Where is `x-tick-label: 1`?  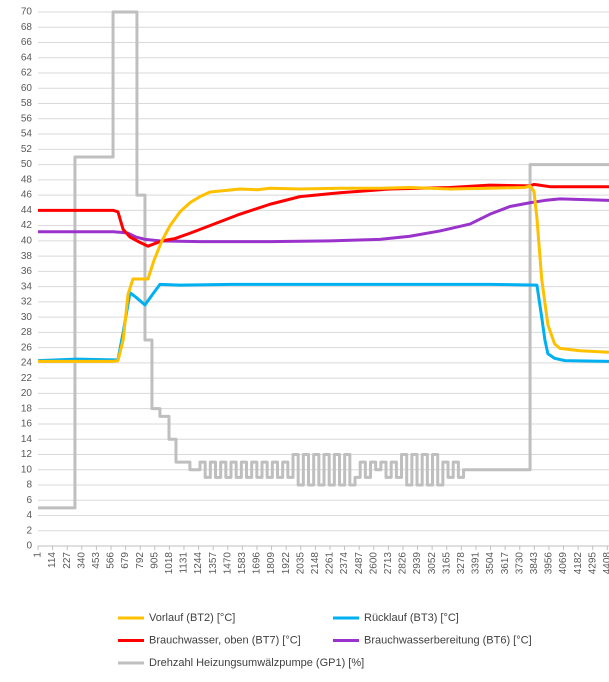 x-tick-label: 1 is located at coordinates (38, 555).